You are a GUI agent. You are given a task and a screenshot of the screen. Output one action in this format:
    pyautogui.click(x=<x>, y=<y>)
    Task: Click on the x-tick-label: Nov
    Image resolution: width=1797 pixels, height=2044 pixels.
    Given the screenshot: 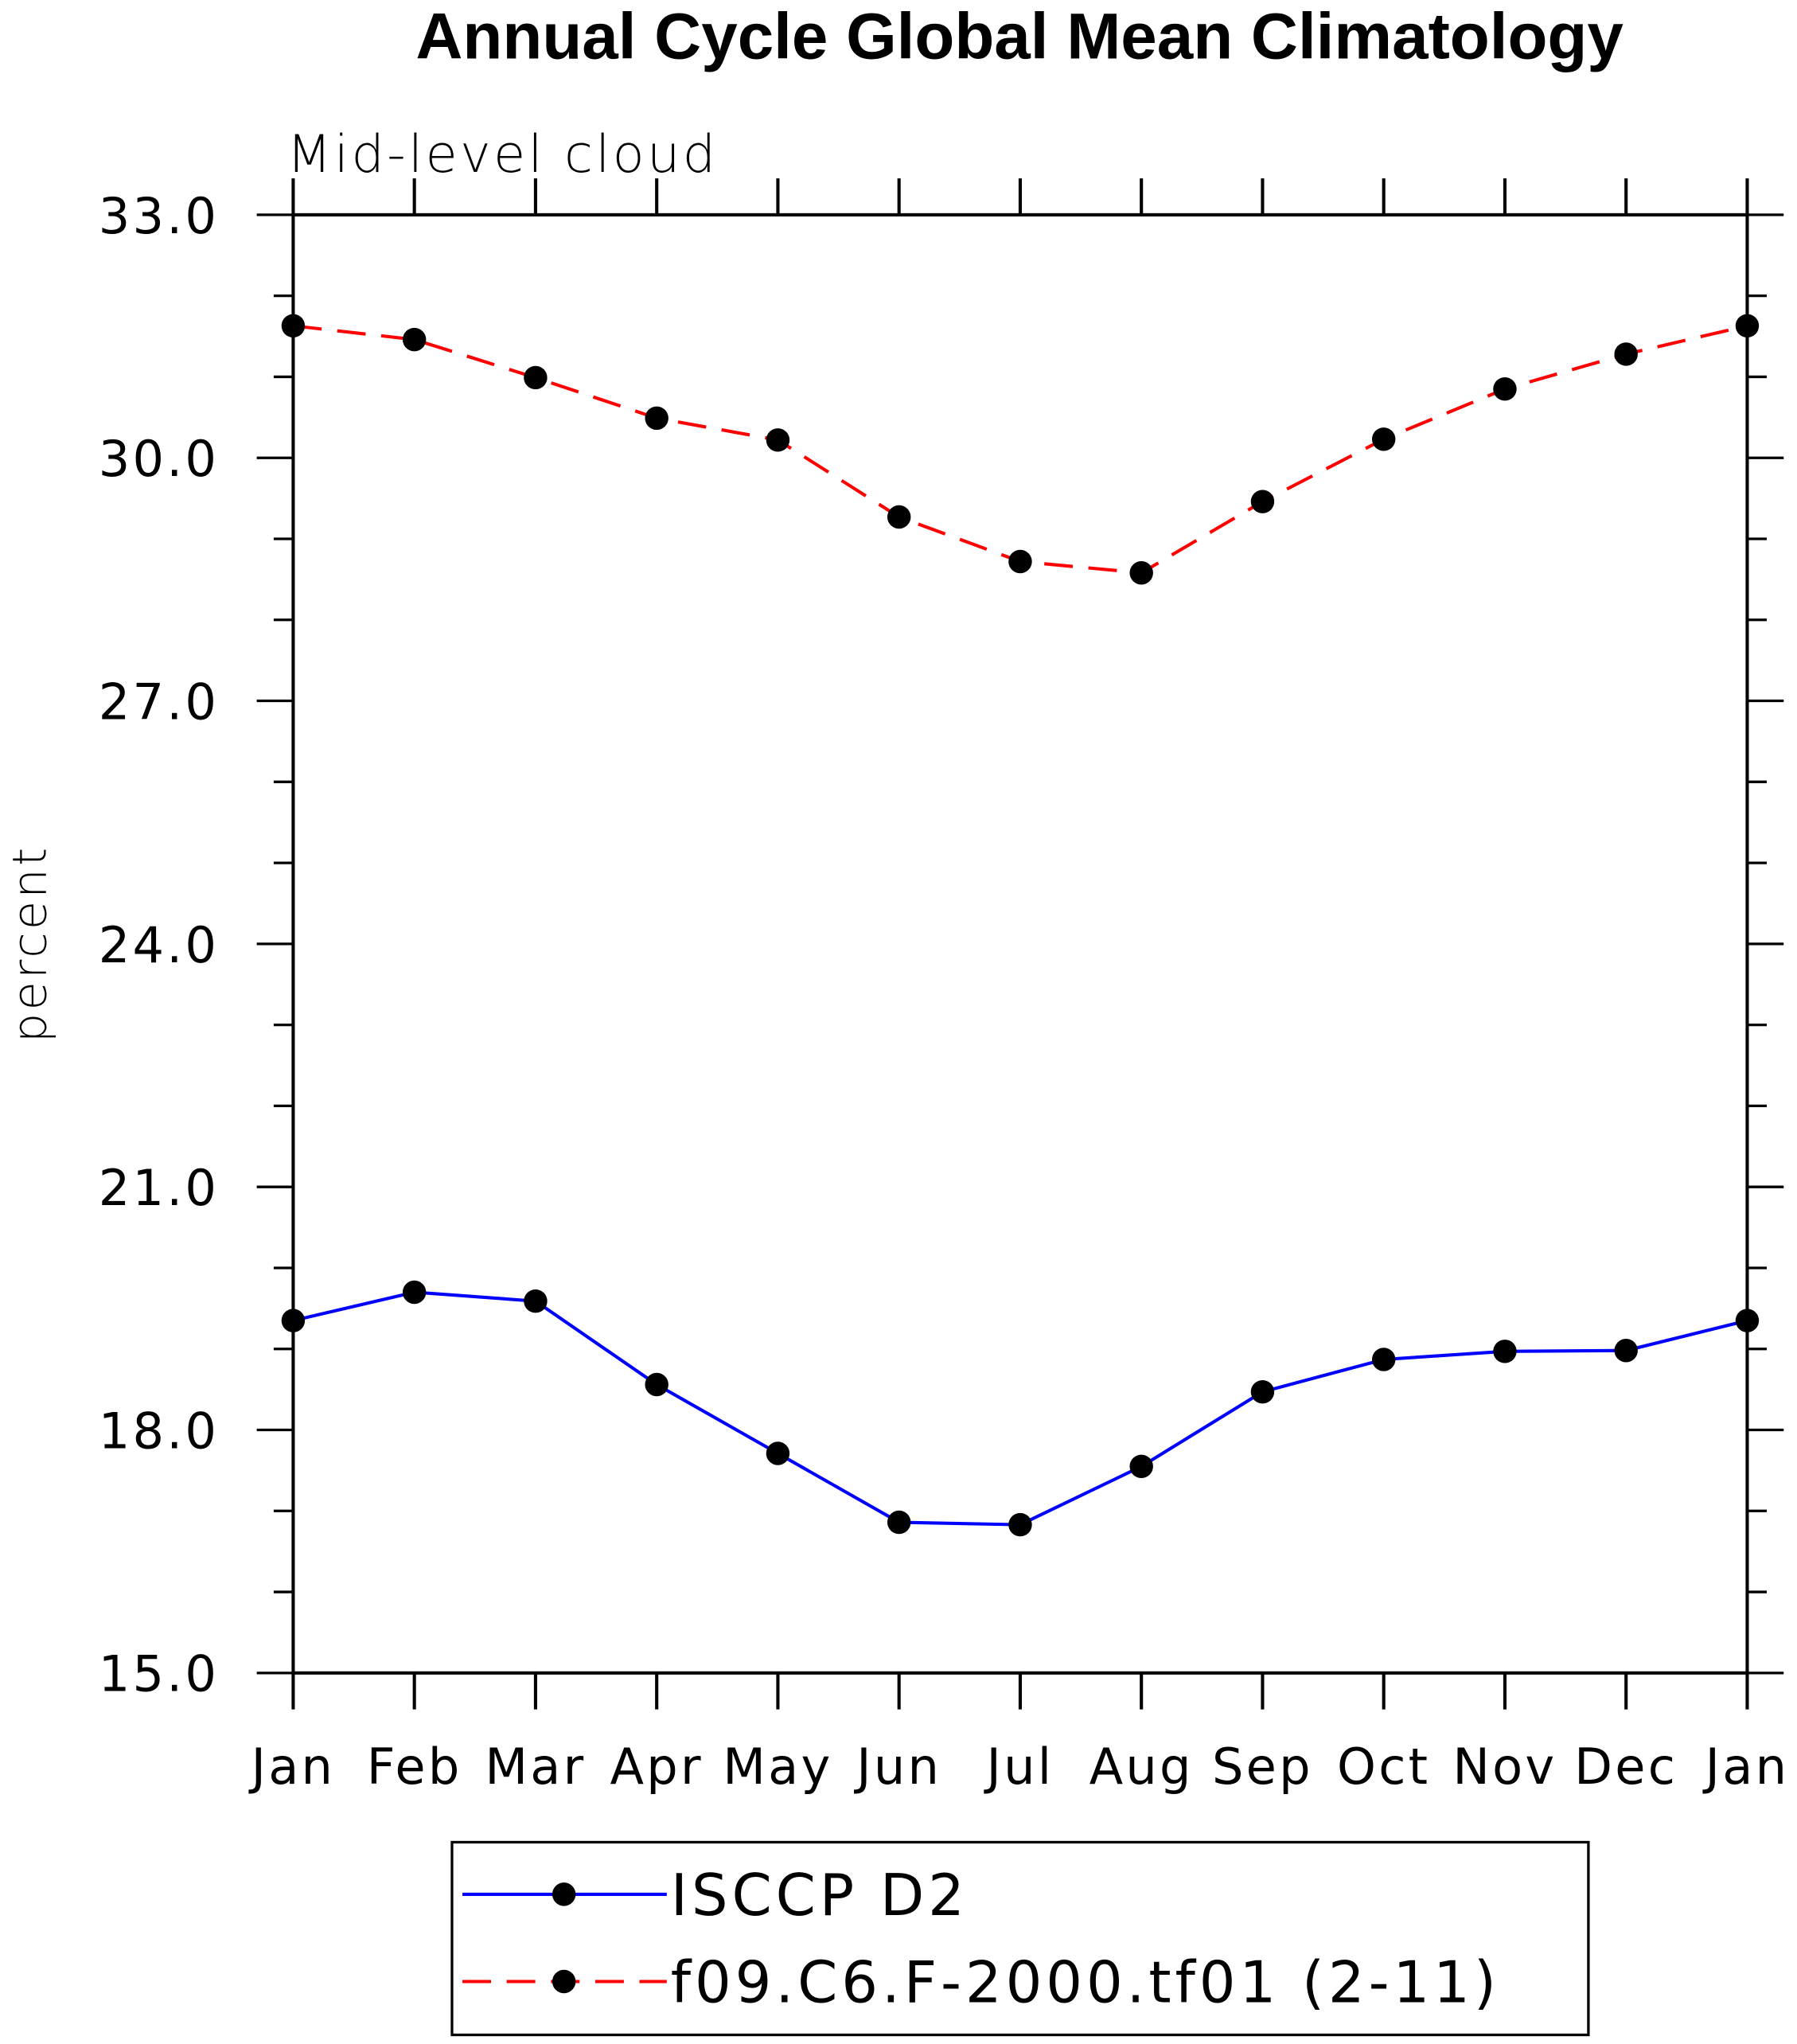 What is the action you would take?
    pyautogui.click(x=1504, y=1767)
    